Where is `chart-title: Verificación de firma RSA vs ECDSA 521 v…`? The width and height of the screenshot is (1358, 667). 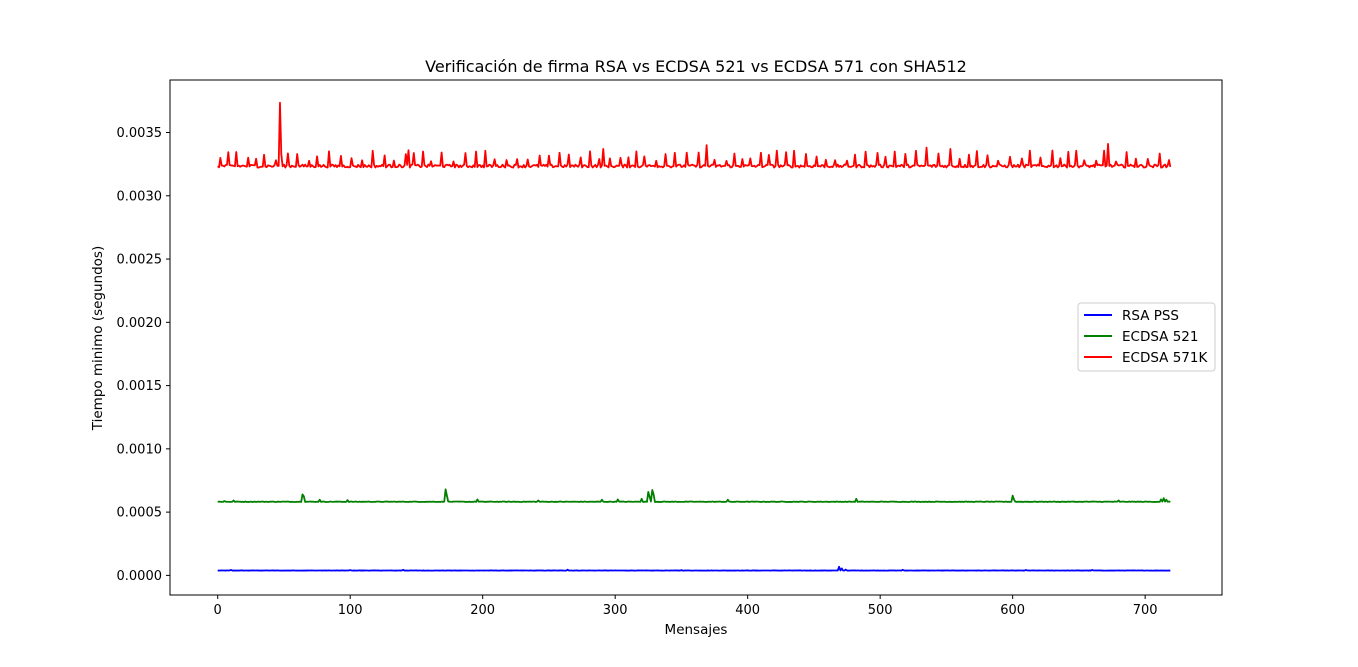 chart-title: Verificación de firma RSA vs ECDSA 521 v… is located at coordinates (696, 66).